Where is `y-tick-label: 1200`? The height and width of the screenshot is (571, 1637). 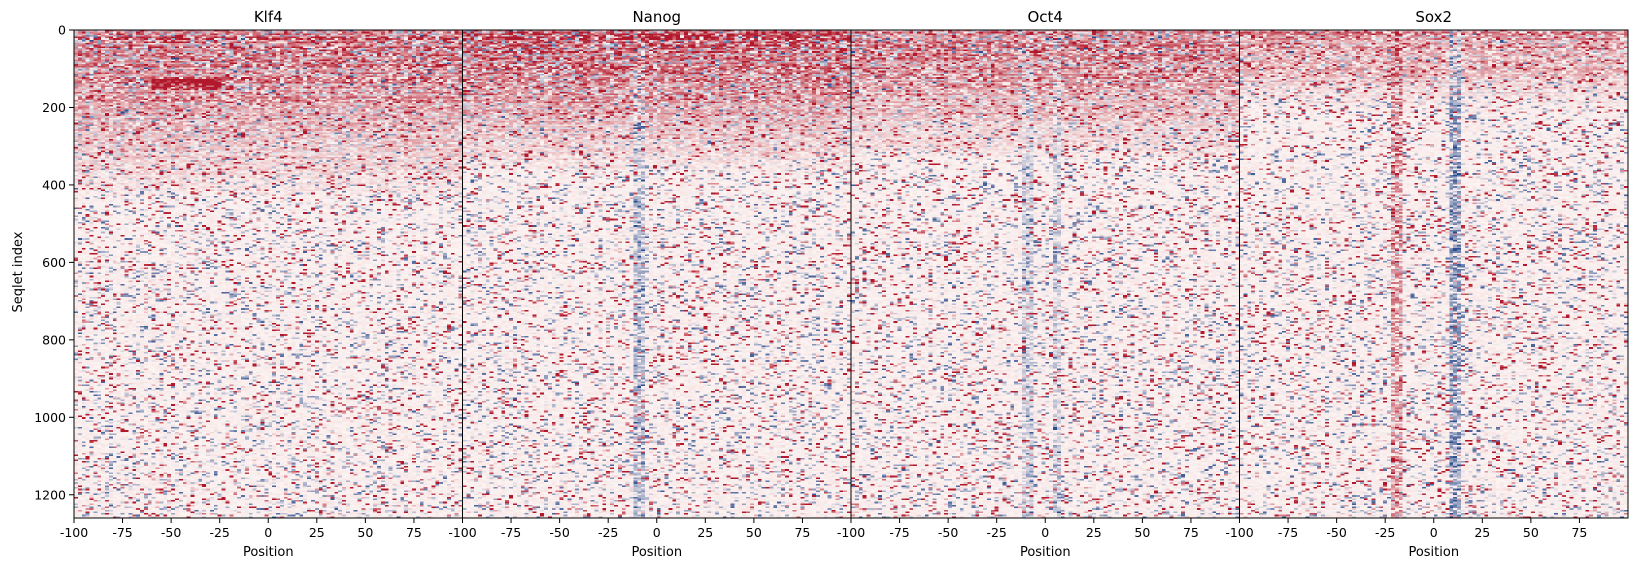
y-tick-label: 1200 is located at coordinates (50, 494).